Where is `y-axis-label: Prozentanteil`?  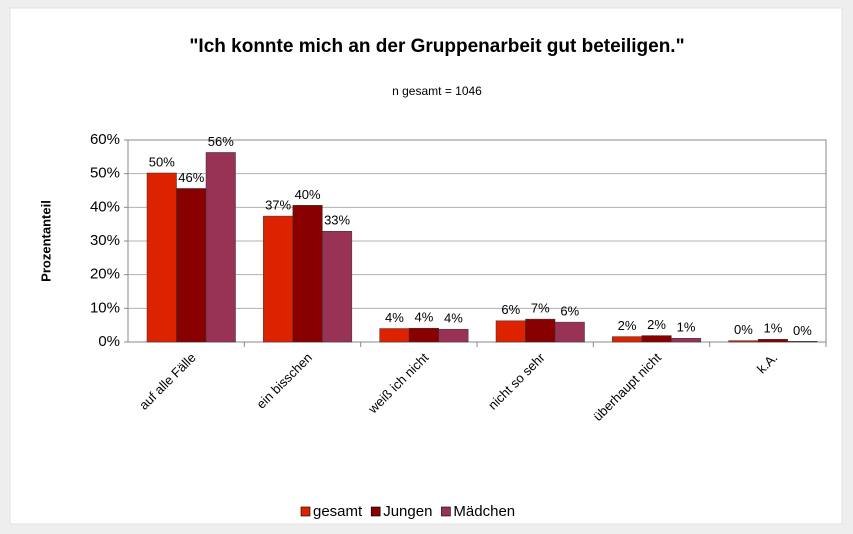 y-axis-label: Prozentanteil is located at coordinates (45, 241).